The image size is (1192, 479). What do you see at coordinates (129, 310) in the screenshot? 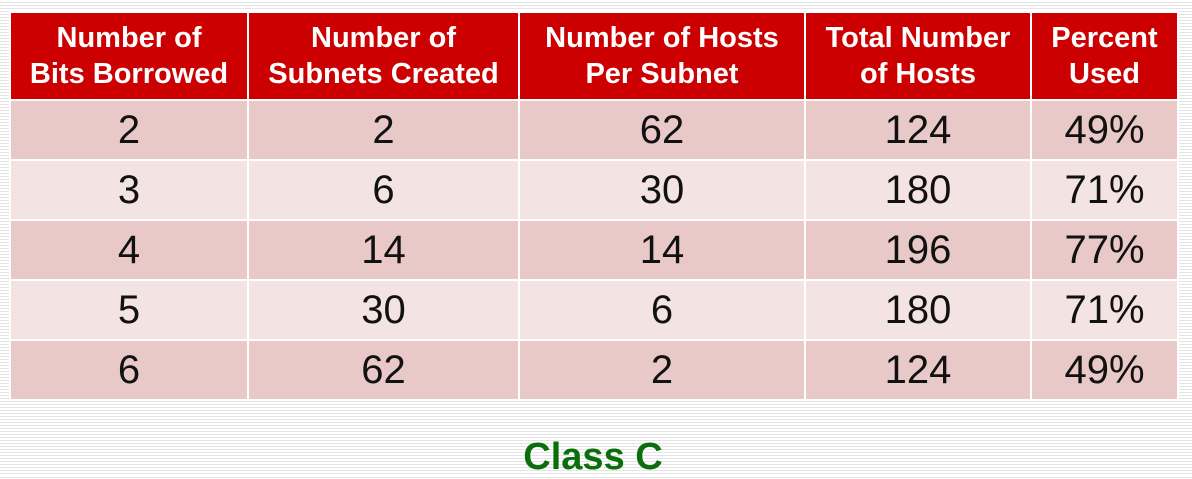
I see `cell-bits-borrowed: 5` at bounding box center [129, 310].